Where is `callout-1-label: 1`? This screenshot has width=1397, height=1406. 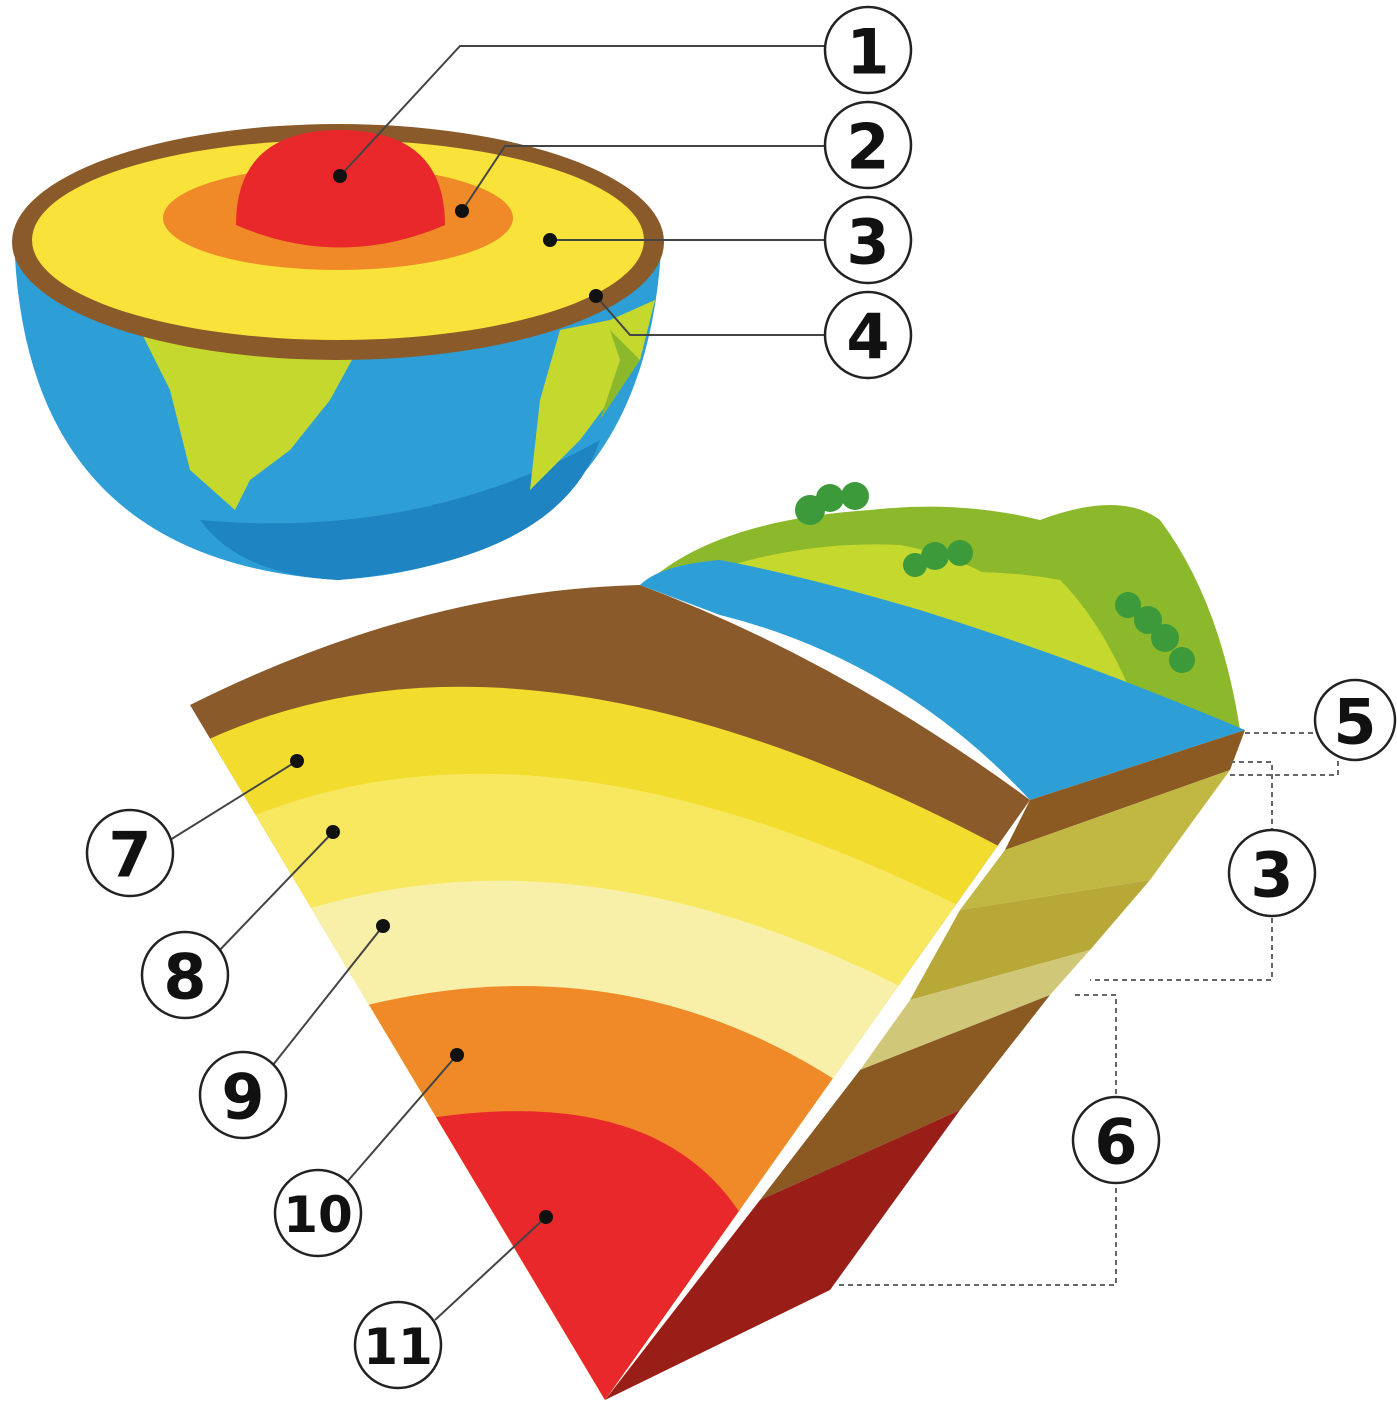 callout-1-label: 1 is located at coordinates (867, 52).